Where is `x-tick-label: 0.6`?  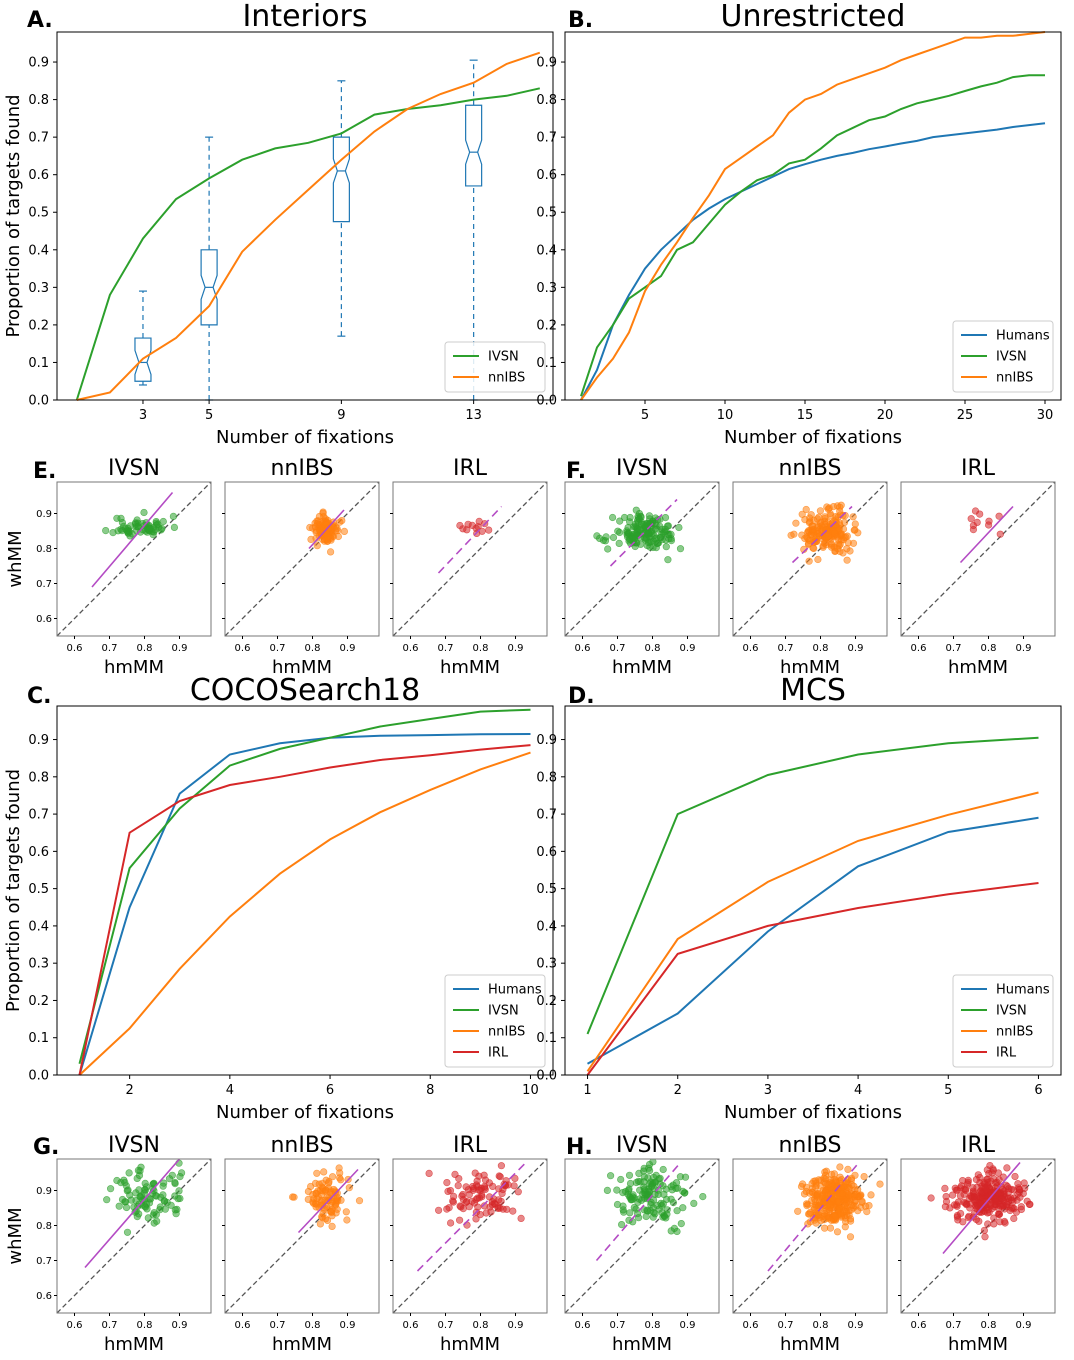
x-tick-label: 0.6 is located at coordinates (583, 648).